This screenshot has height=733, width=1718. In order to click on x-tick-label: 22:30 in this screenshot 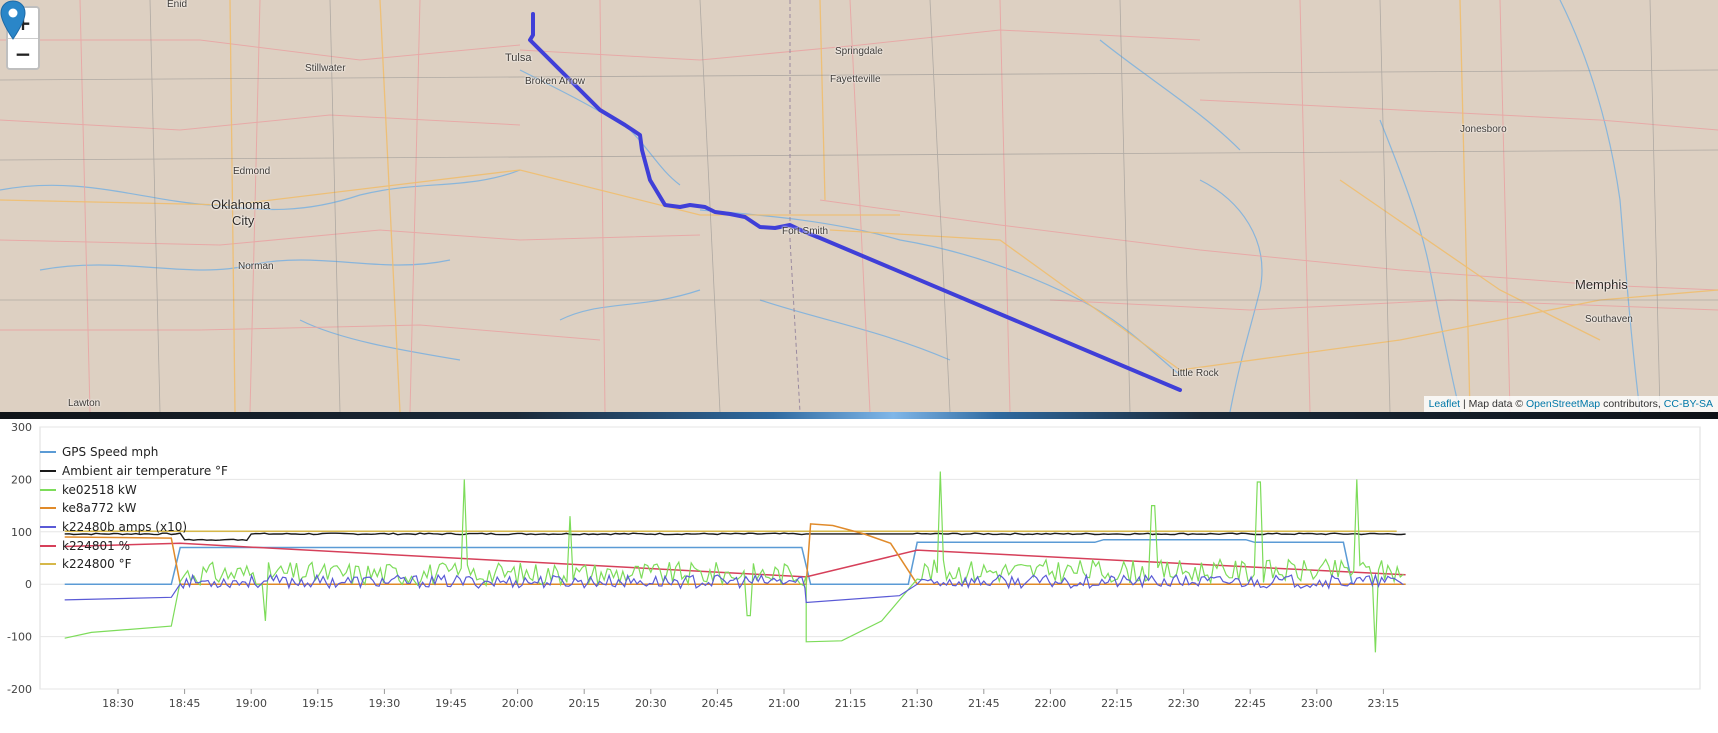, I will do `click(1184, 703)`.